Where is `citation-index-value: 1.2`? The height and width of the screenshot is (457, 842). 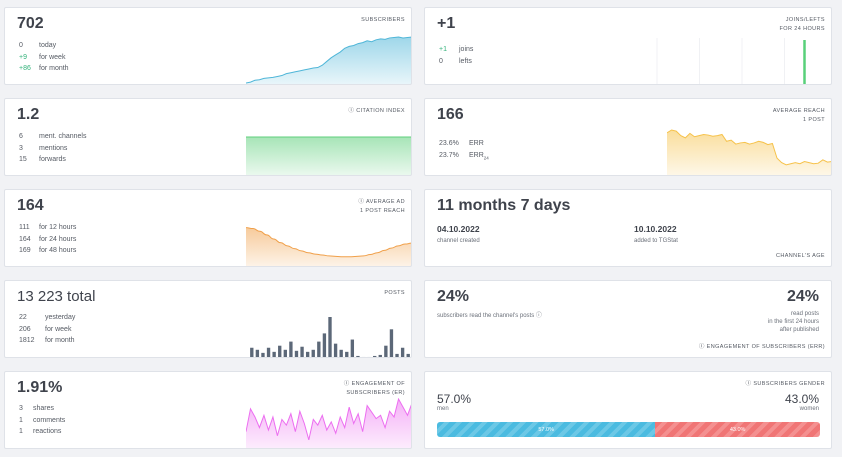
citation-index-value: 1.2 is located at coordinates (28, 114).